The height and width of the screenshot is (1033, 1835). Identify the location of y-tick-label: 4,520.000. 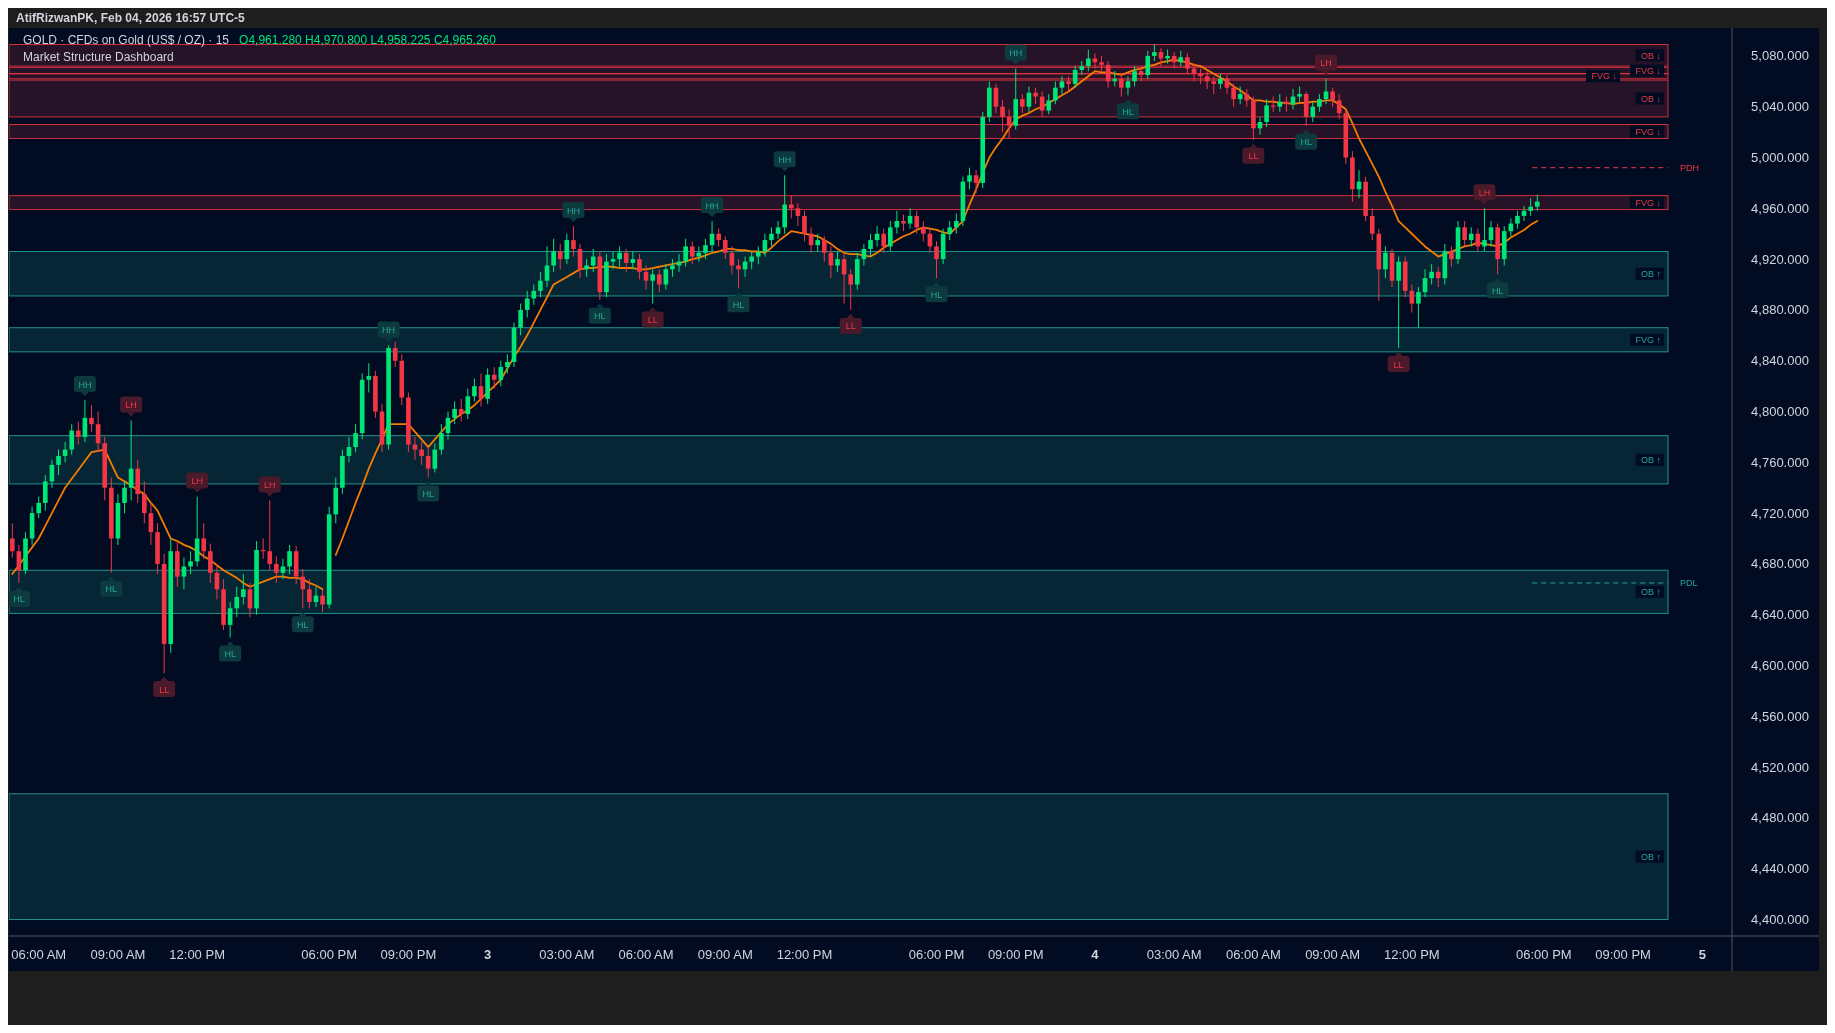
(1780, 767).